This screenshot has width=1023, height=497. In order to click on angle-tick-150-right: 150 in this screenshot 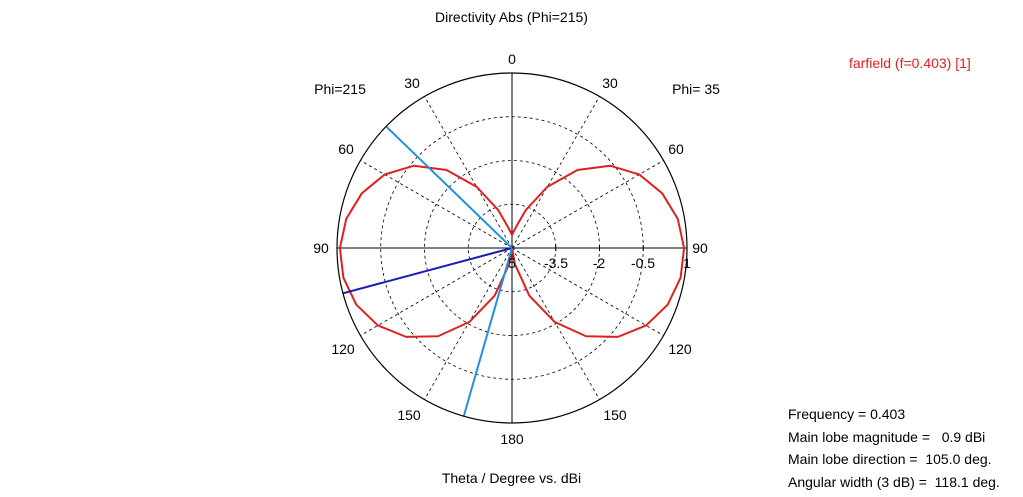, I will do `click(615, 415)`.